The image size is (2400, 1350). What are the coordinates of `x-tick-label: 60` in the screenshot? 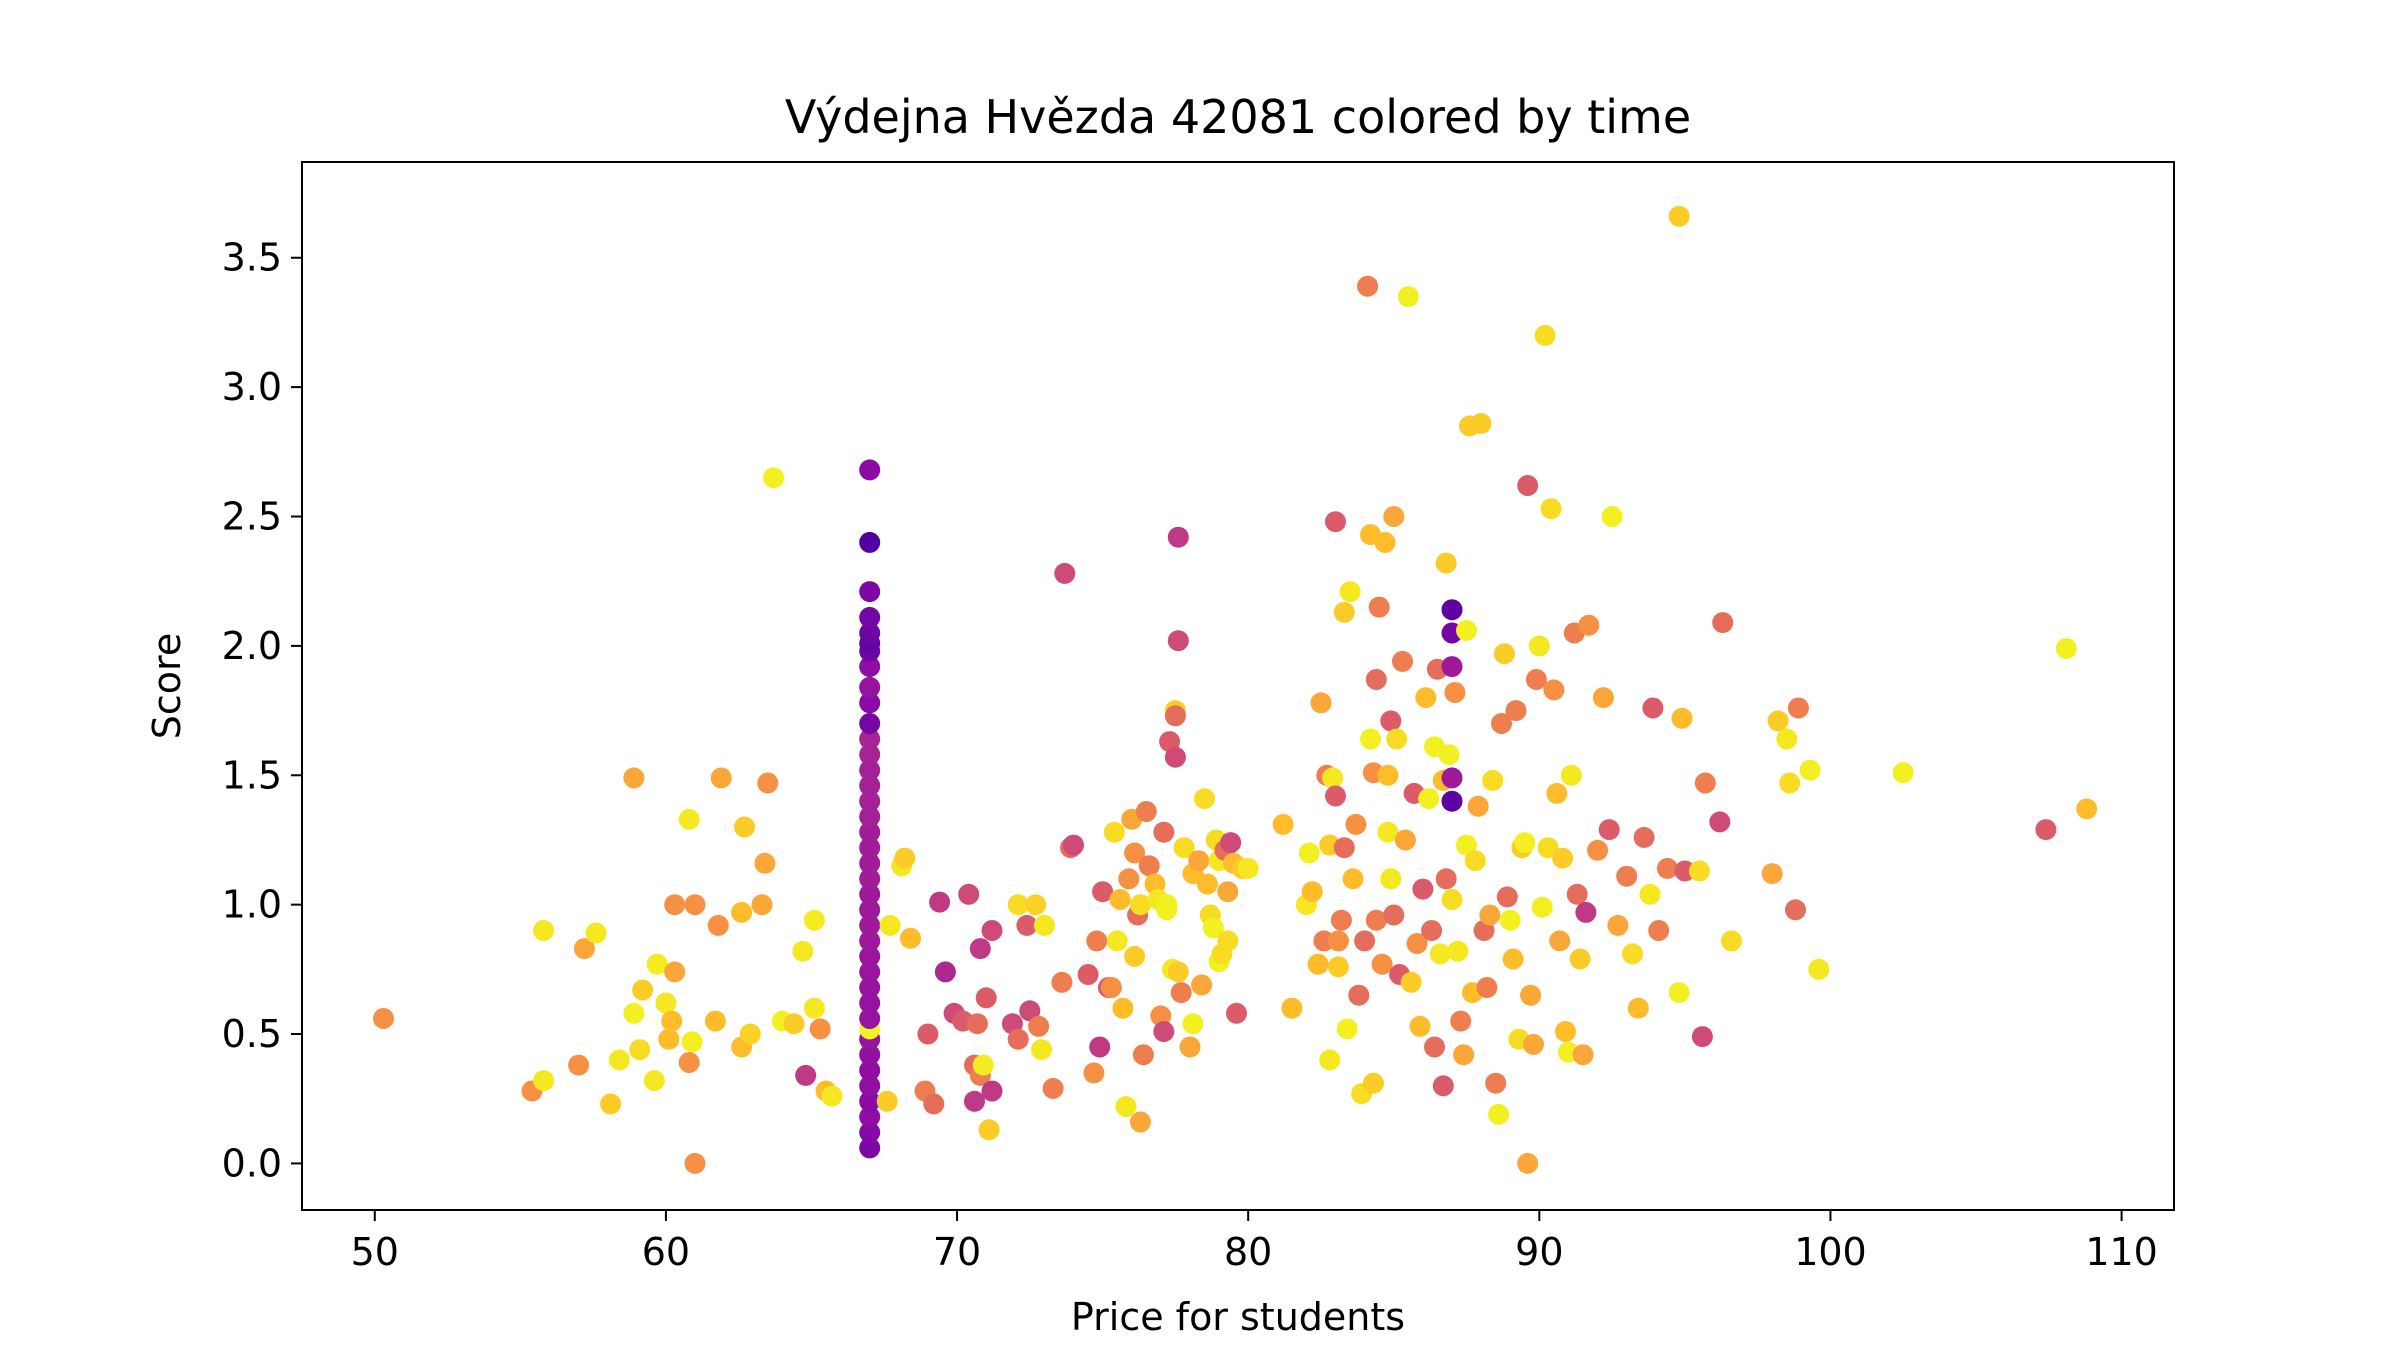 It's located at (666, 1252).